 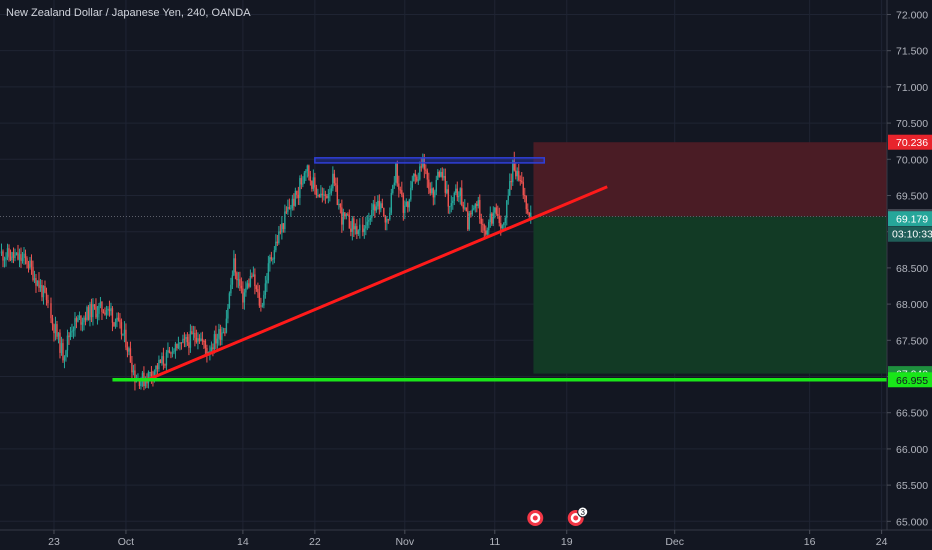 I want to click on price-tick-label: 65.500, so click(x=912, y=486).